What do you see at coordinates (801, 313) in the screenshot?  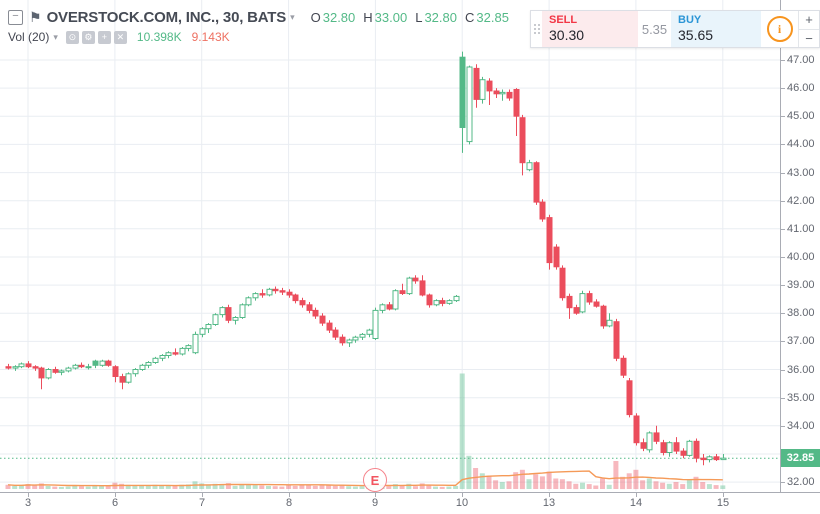 I see `price-axis-label: 38.00` at bounding box center [801, 313].